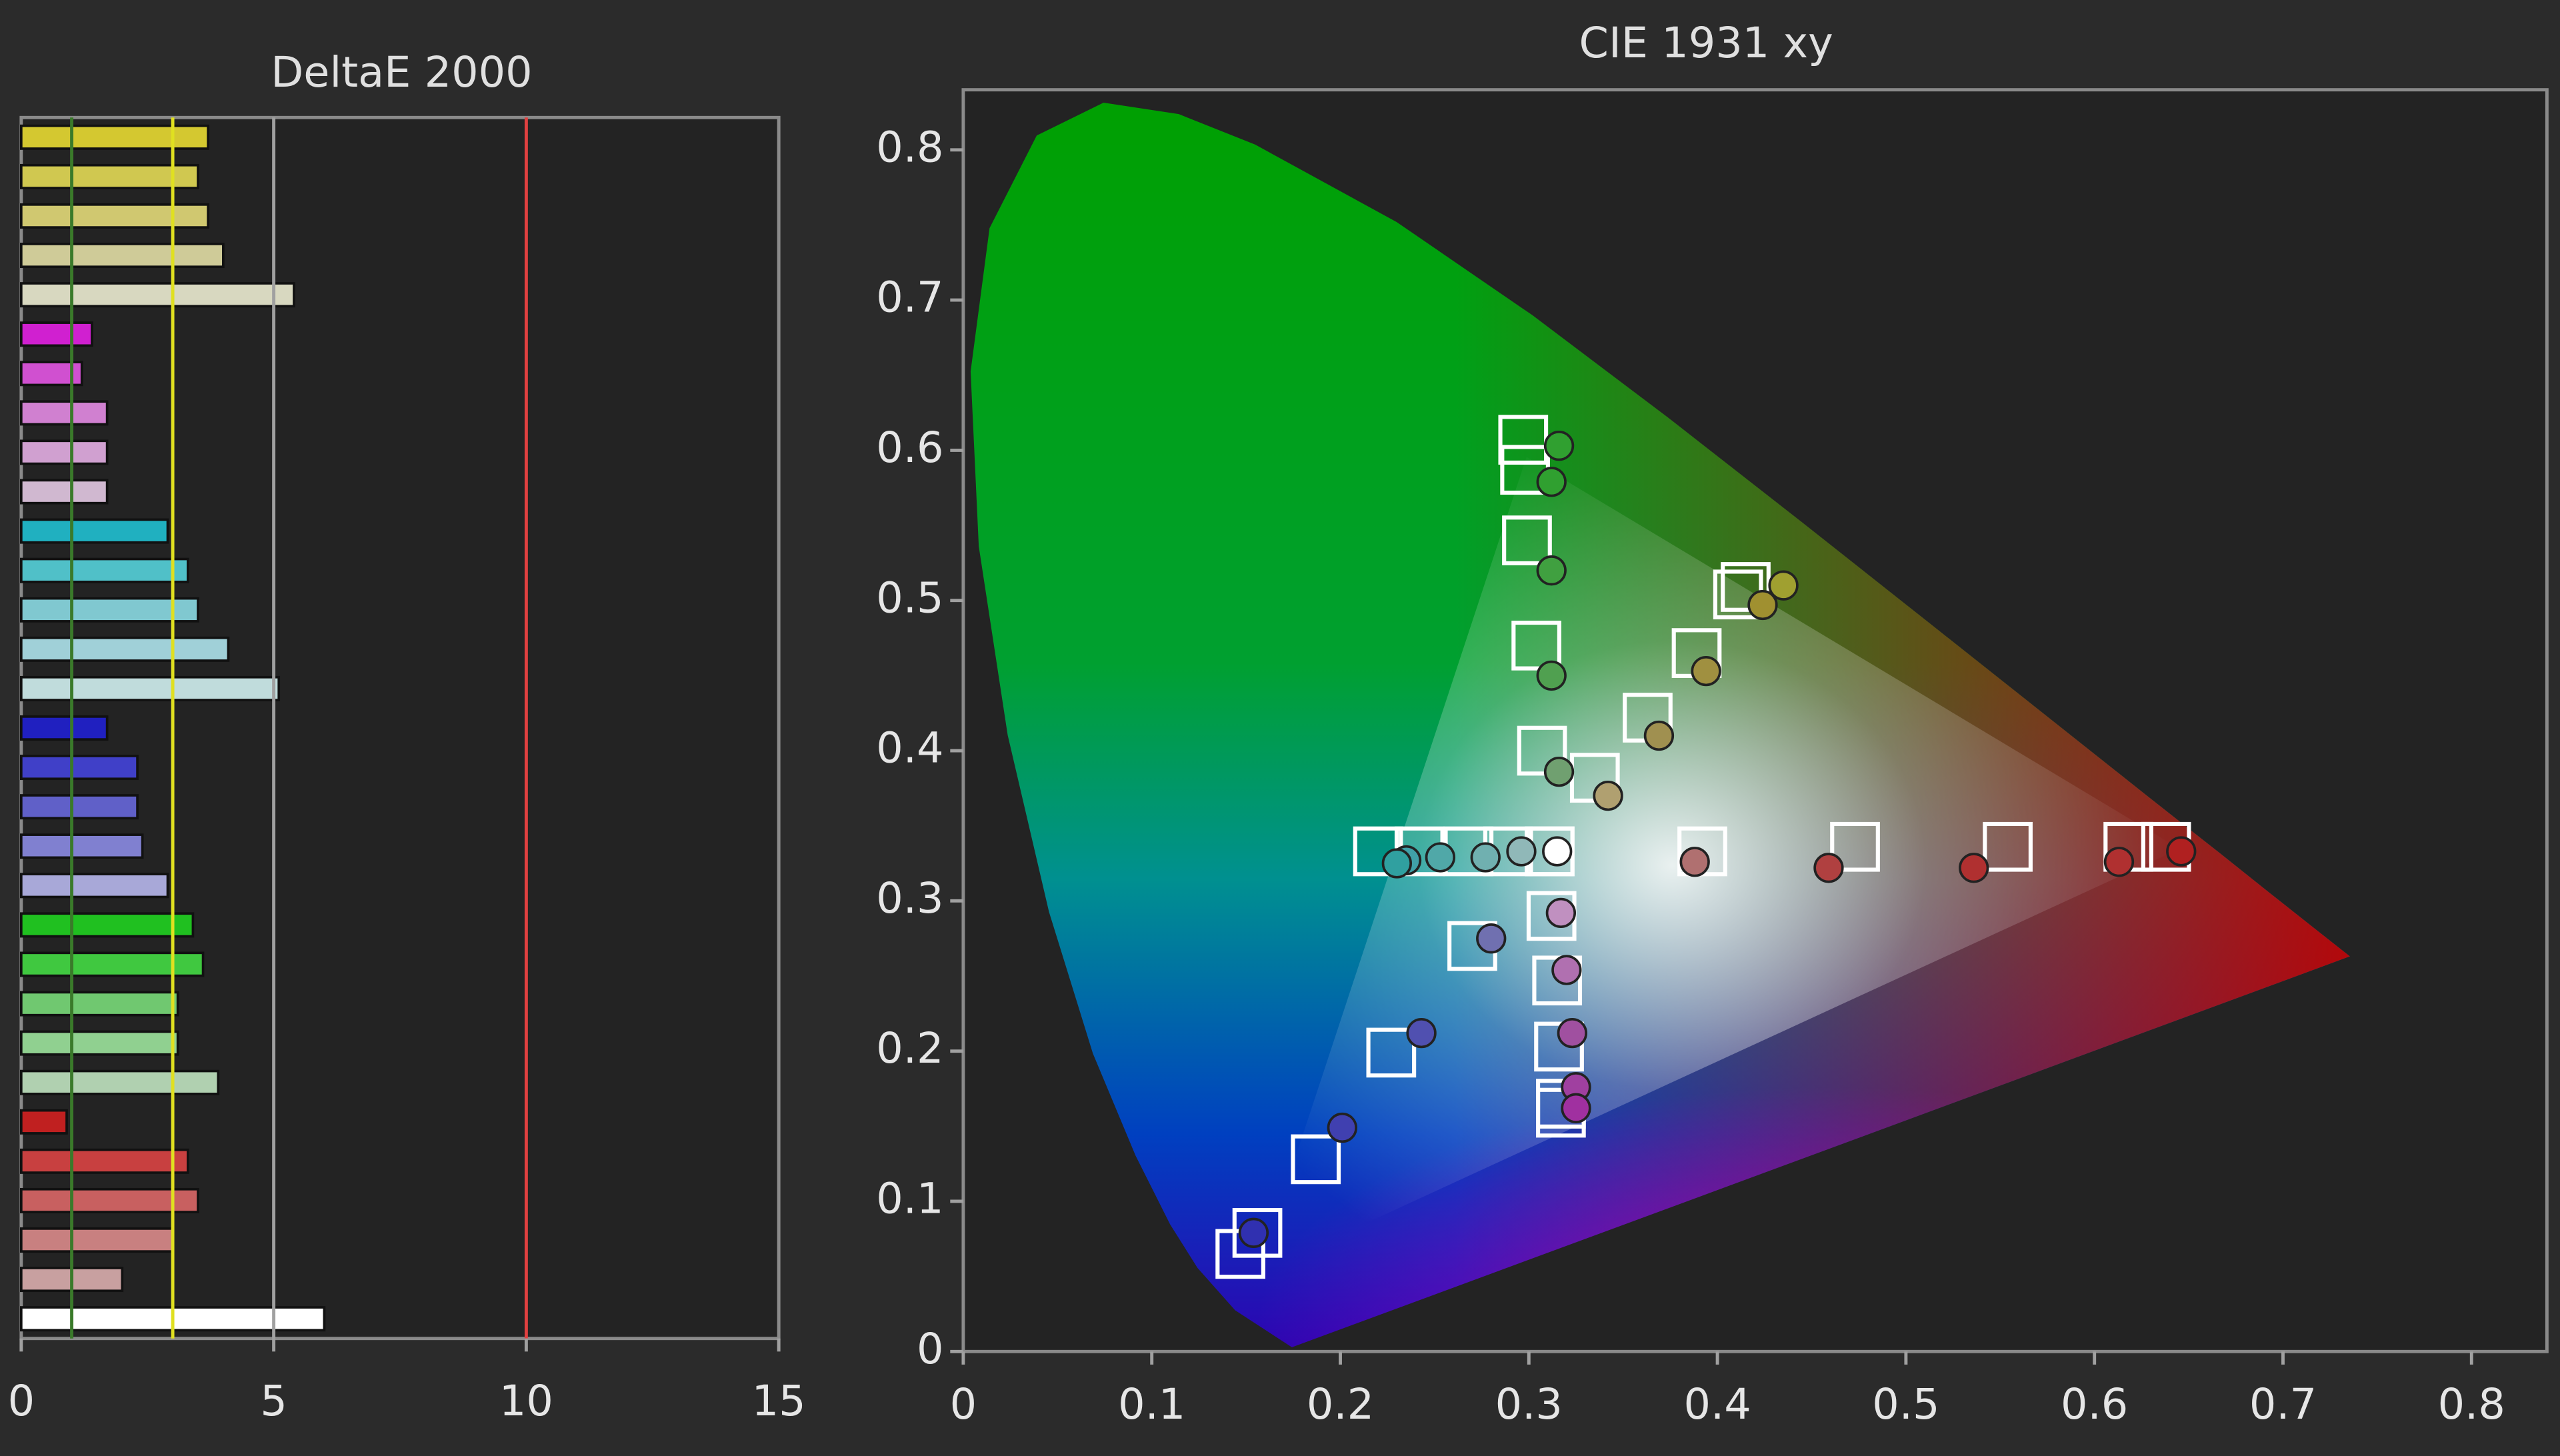 The height and width of the screenshot is (1456, 2560). I want to click on chart-title: DeltaE 2000, so click(401, 72).